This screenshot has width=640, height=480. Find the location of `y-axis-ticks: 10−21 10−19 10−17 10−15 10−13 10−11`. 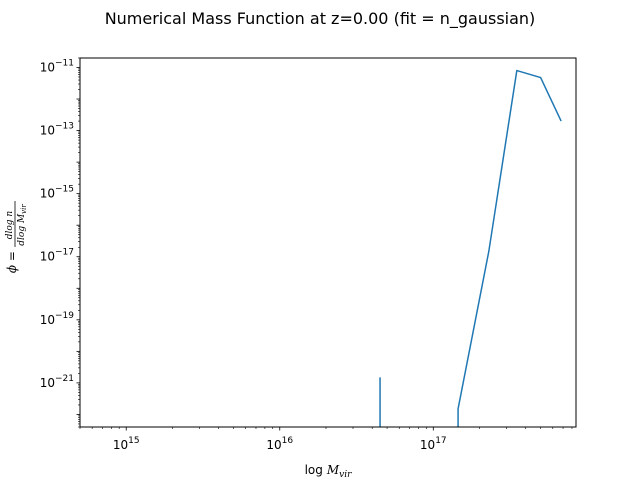

y-axis-ticks: 10−21 10−19 10−17 10−15 10−13 10−11 is located at coordinates (60, 242).